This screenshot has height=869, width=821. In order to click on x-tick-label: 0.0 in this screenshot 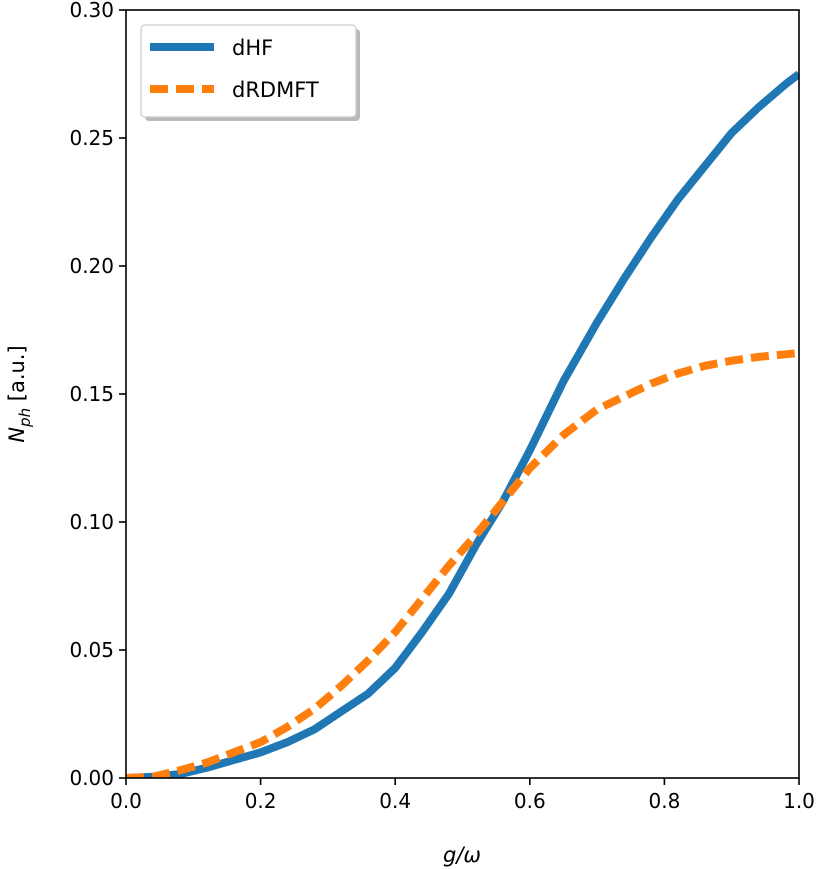, I will do `click(126, 801)`.